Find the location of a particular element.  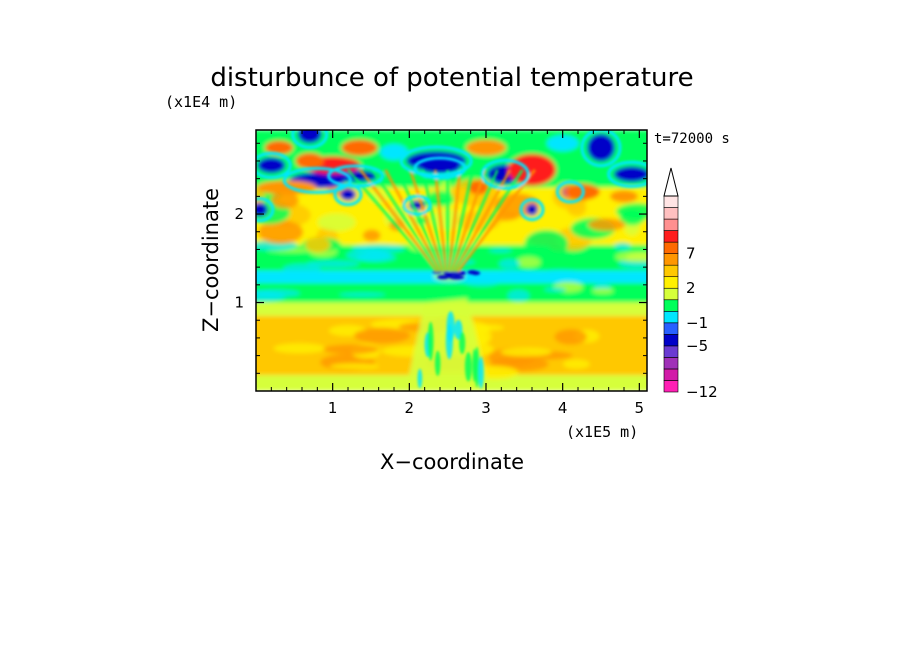

colorbar-label: −5 is located at coordinates (697, 346).